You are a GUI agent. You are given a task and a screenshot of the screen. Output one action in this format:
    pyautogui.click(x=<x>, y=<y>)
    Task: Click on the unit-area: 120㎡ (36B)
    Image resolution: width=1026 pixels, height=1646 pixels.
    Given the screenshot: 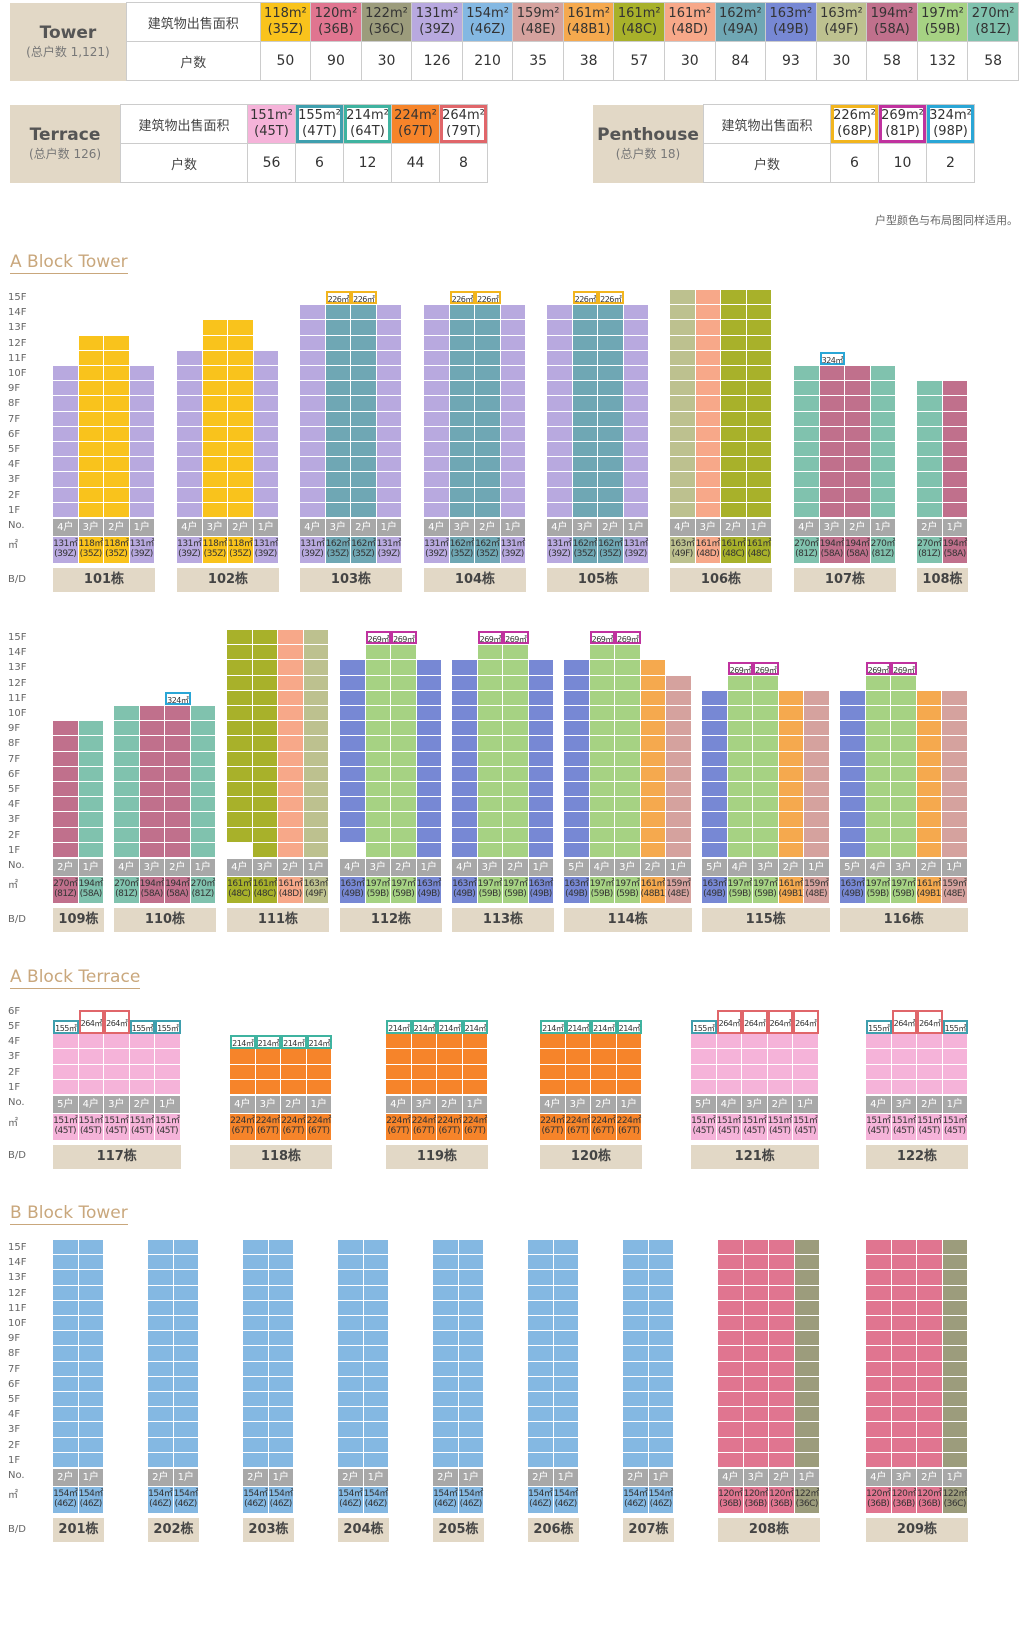 What is the action you would take?
    pyautogui.click(x=782, y=1500)
    